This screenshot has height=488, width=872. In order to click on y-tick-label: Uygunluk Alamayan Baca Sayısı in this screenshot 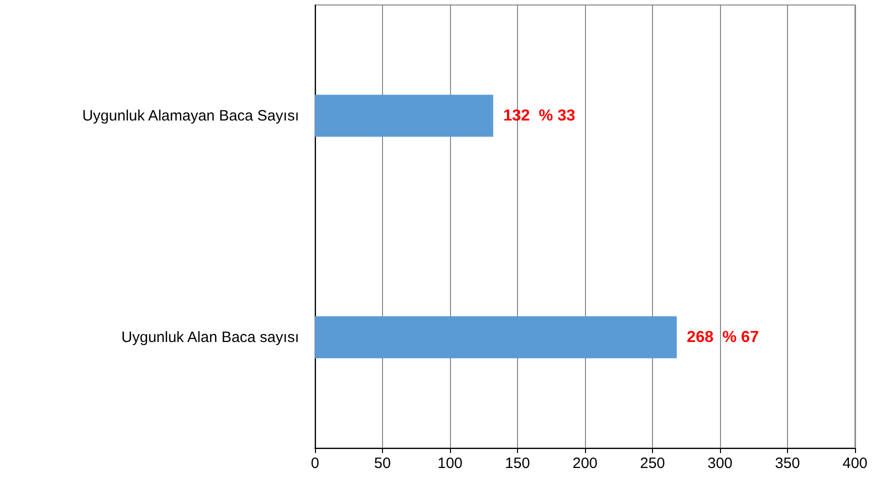, I will do `click(190, 115)`.